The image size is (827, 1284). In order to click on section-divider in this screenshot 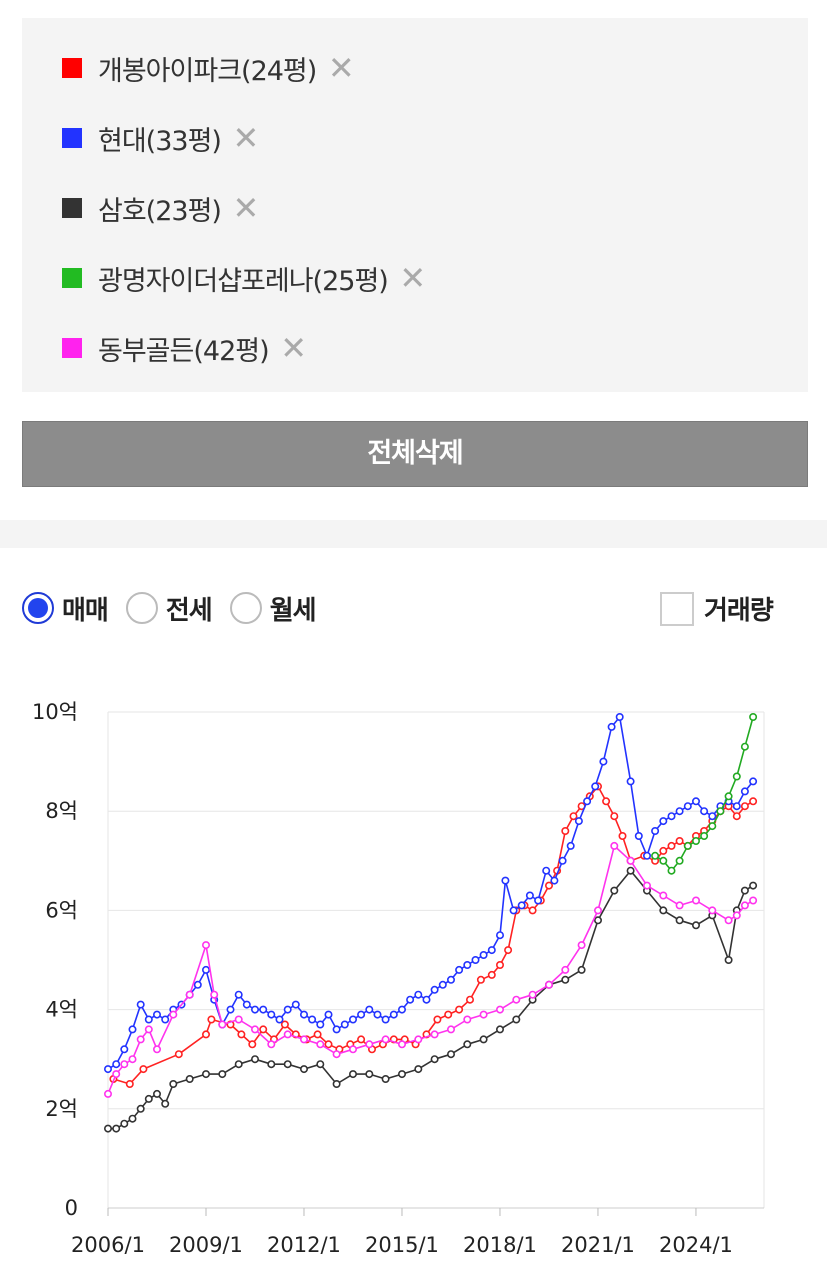, I will do `click(413, 534)`.